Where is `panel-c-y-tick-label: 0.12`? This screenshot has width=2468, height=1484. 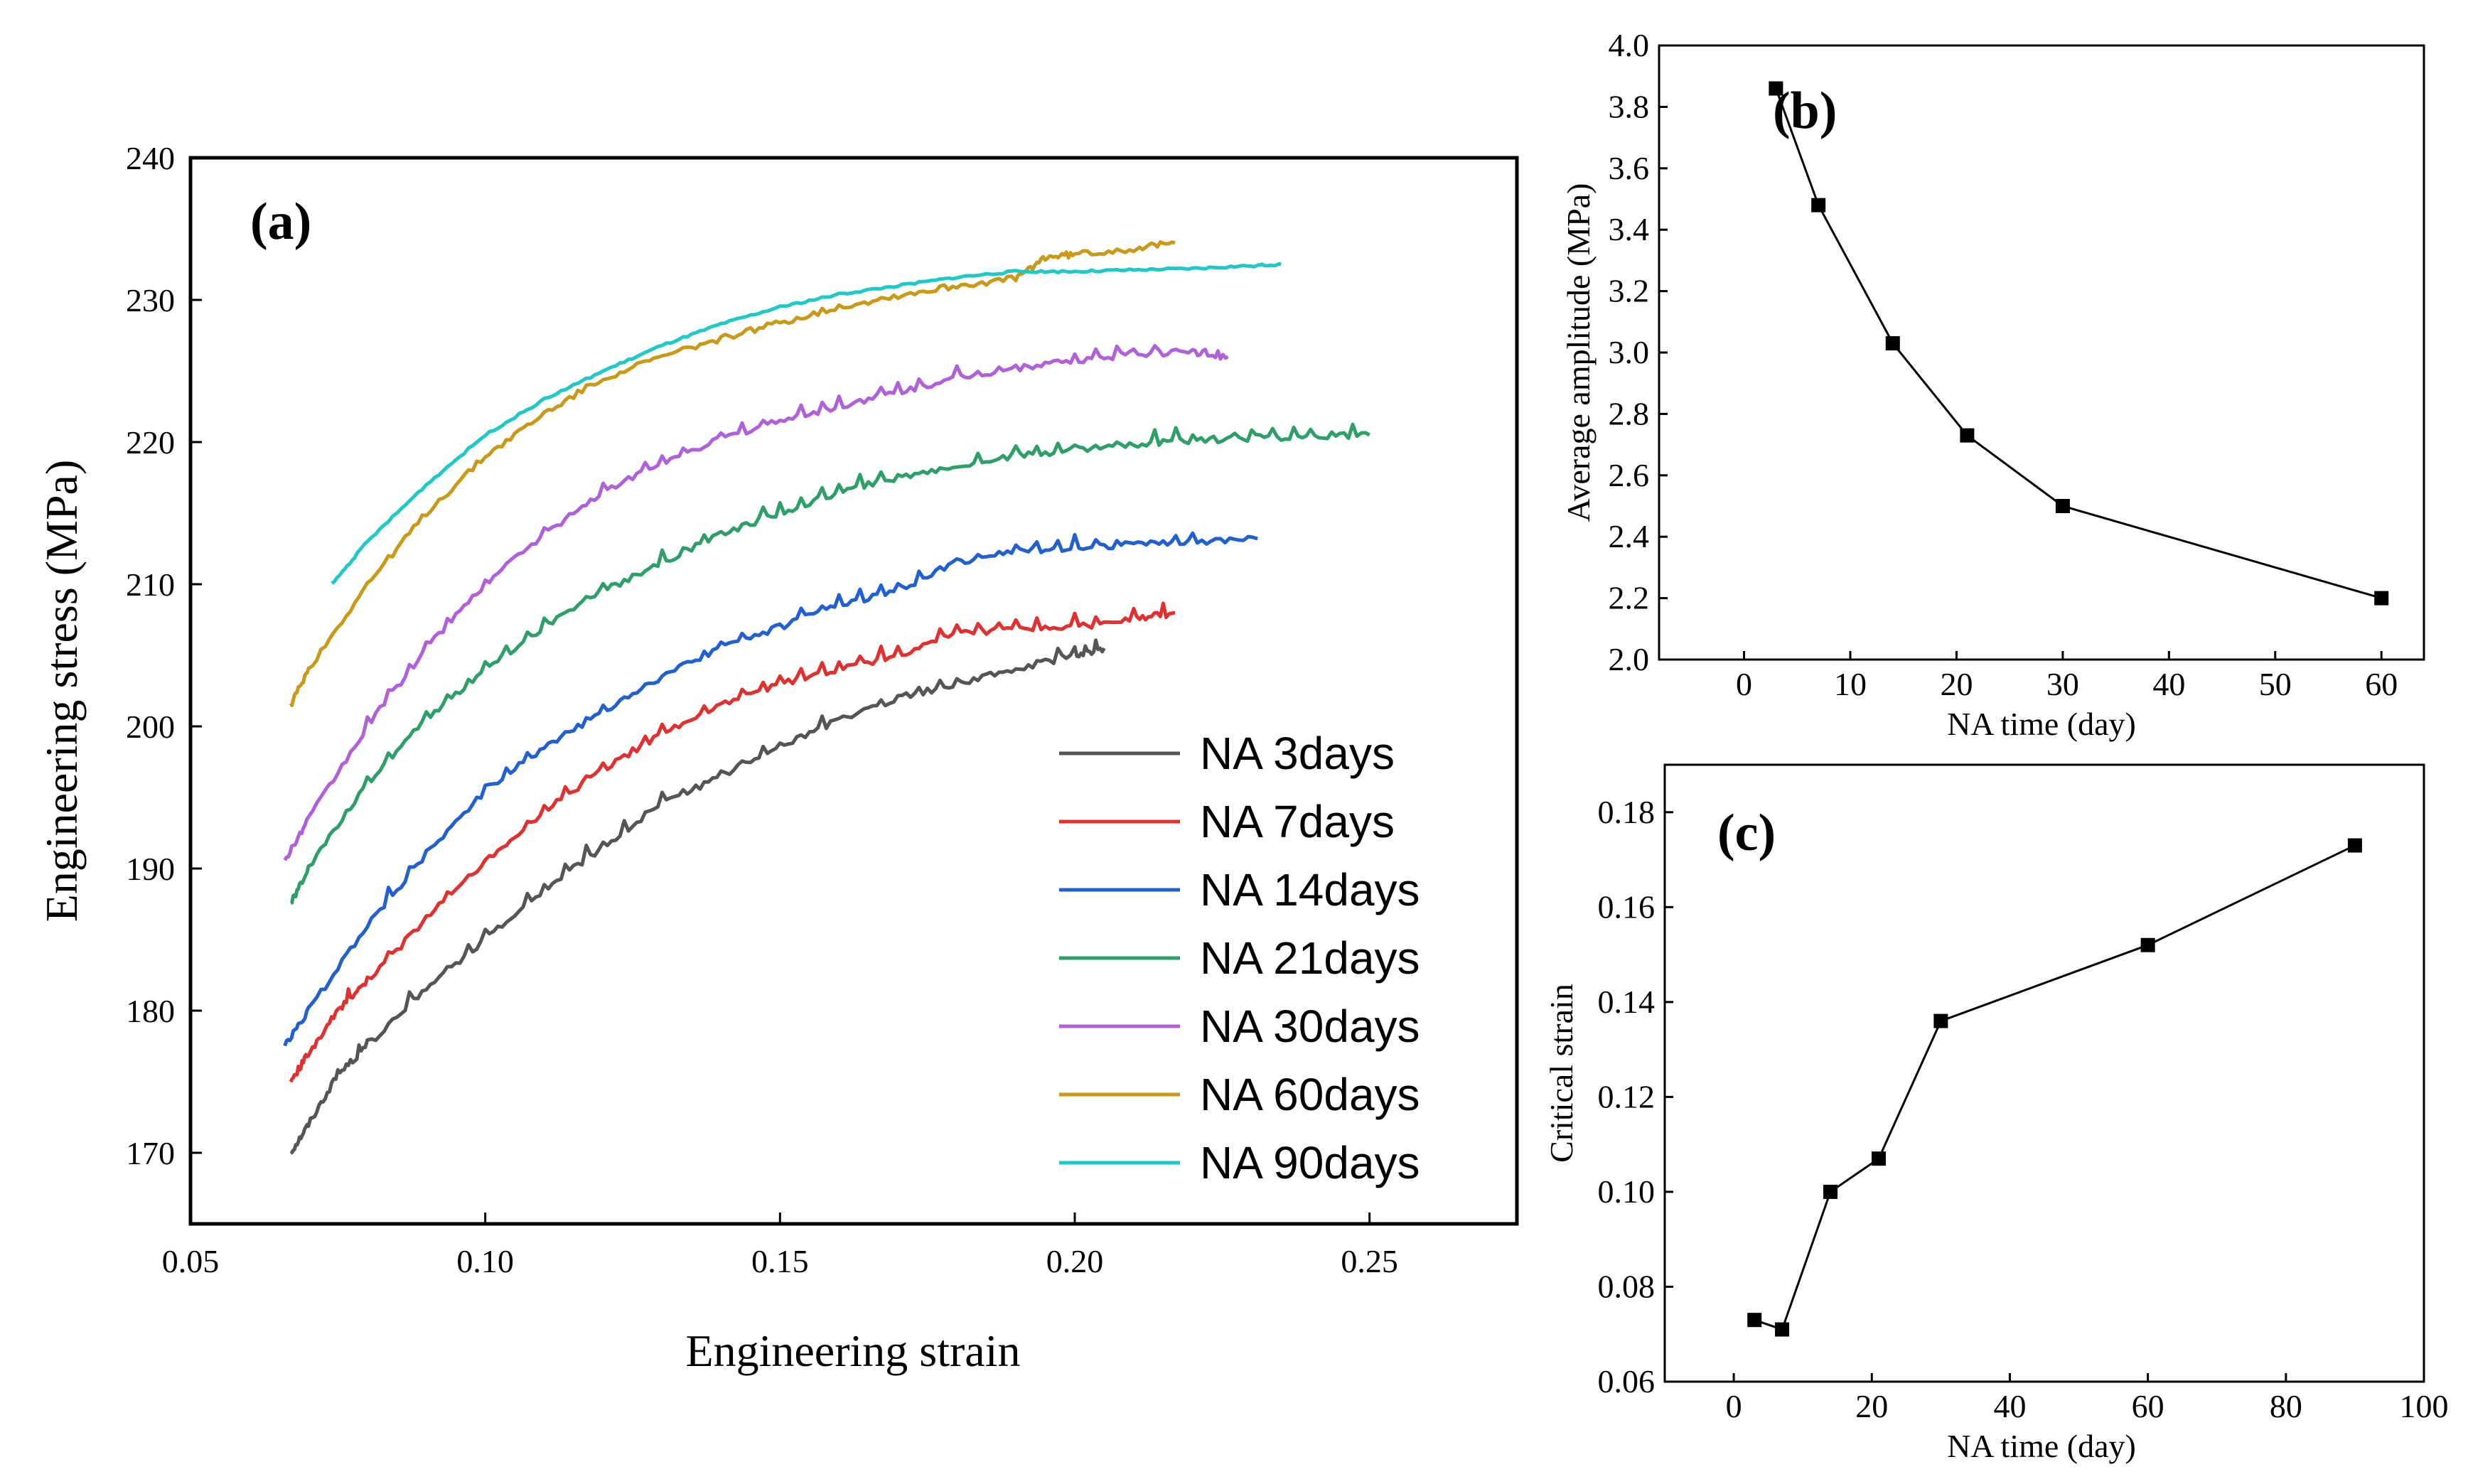
panel-c-y-tick-label: 0.12 is located at coordinates (1627, 1096).